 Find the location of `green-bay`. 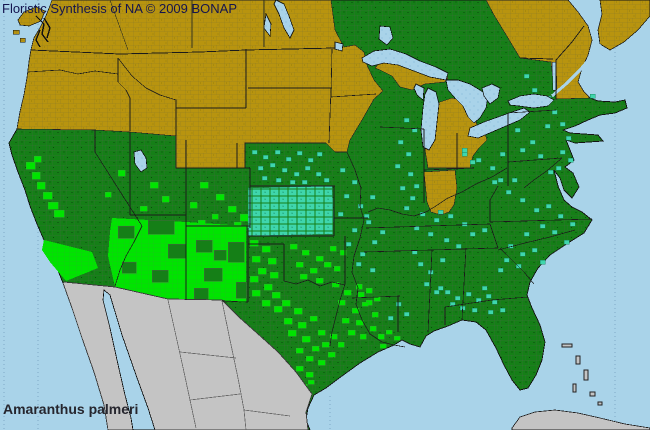

green-bay is located at coordinates (419, 92).